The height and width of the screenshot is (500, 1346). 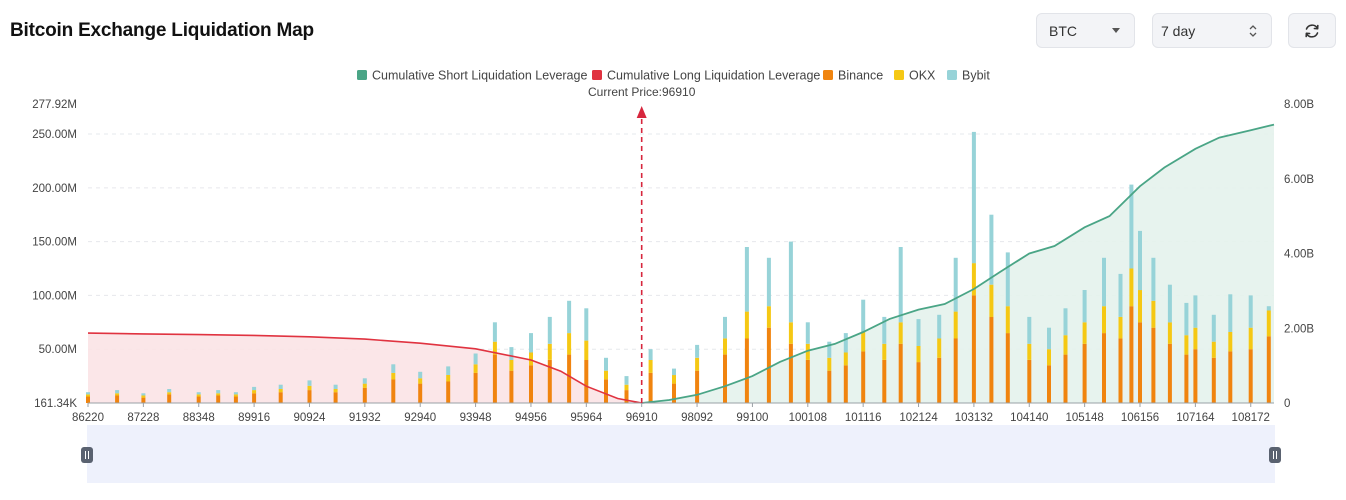 I want to click on x-tick-label: 102124, so click(x=918, y=418).